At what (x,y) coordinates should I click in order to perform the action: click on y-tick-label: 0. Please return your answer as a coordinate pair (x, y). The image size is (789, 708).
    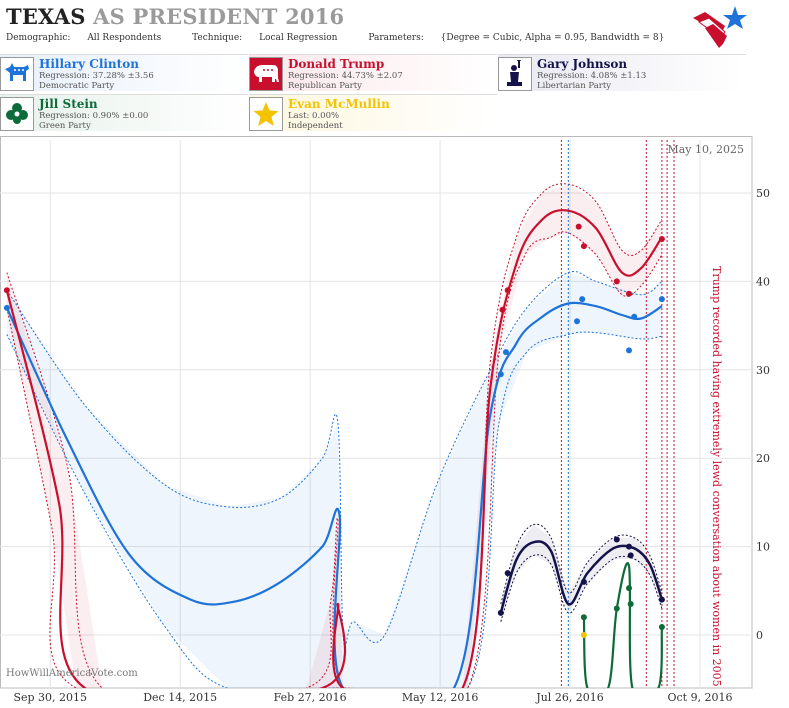
    Looking at the image, I should click on (759, 635).